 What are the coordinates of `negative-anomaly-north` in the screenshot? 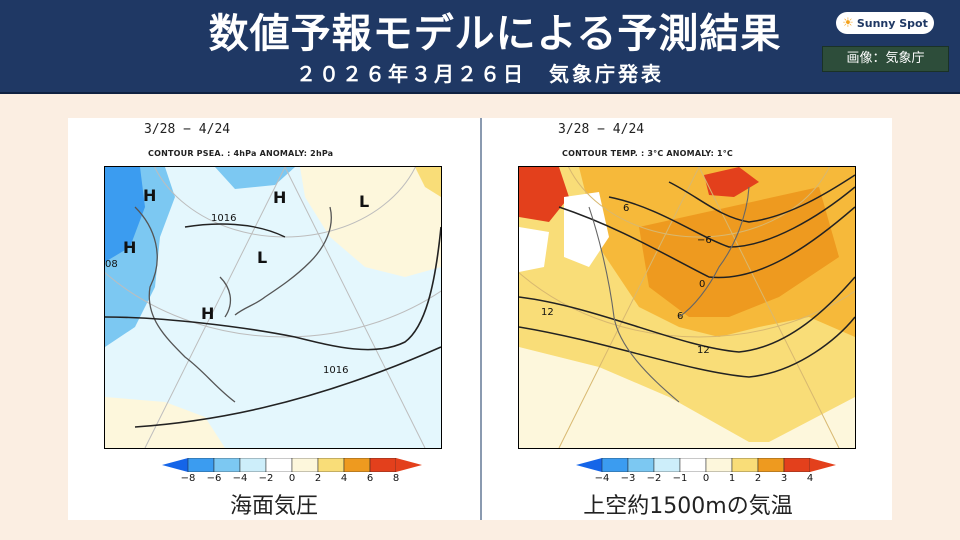 It's located at (255, 178).